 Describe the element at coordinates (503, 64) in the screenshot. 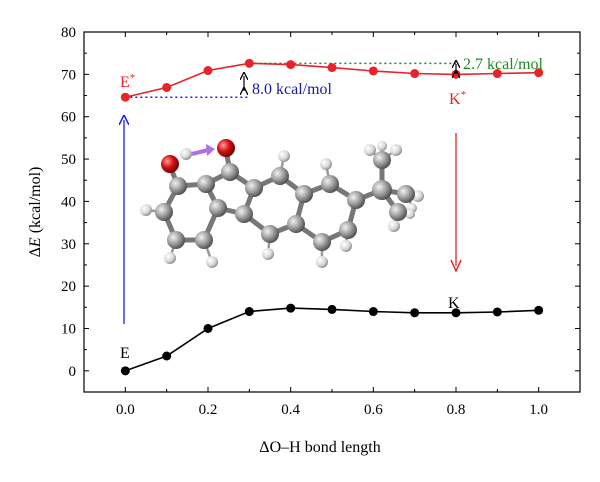

I see `label-reverse-barrier: 2.7 kcal/mol` at that location.